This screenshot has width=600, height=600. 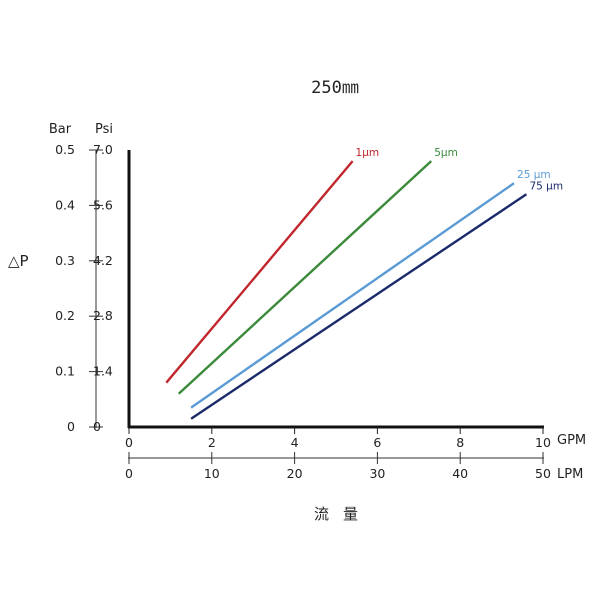 What do you see at coordinates (71, 426) in the screenshot?
I see `y-tick-label-bar: 0` at bounding box center [71, 426].